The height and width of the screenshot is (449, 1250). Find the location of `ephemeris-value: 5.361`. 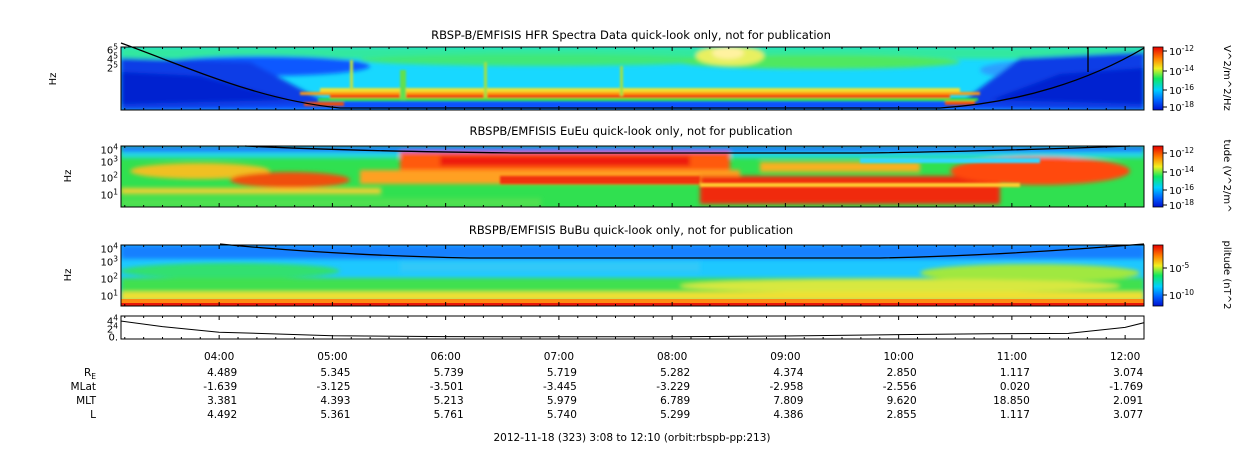

ephemeris-value: 5.361 is located at coordinates (335, 415).